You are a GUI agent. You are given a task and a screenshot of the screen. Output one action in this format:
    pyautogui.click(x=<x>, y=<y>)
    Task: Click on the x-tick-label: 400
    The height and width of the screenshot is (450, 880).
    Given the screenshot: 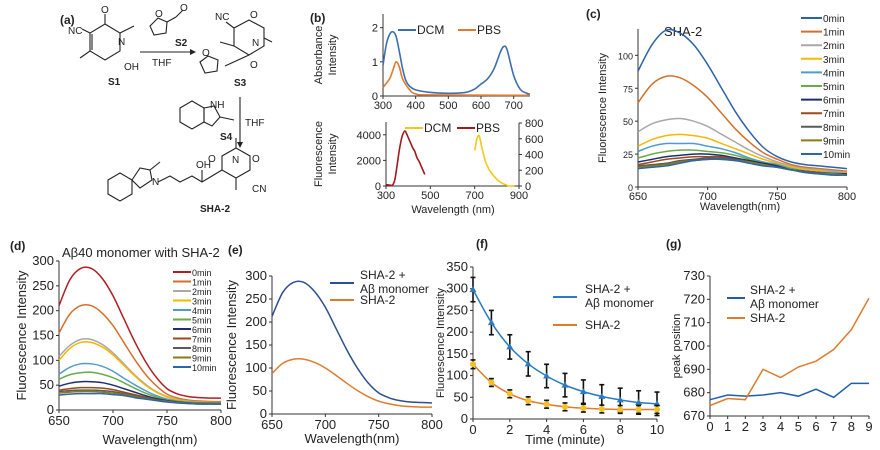 What is the action you would take?
    pyautogui.click(x=415, y=106)
    